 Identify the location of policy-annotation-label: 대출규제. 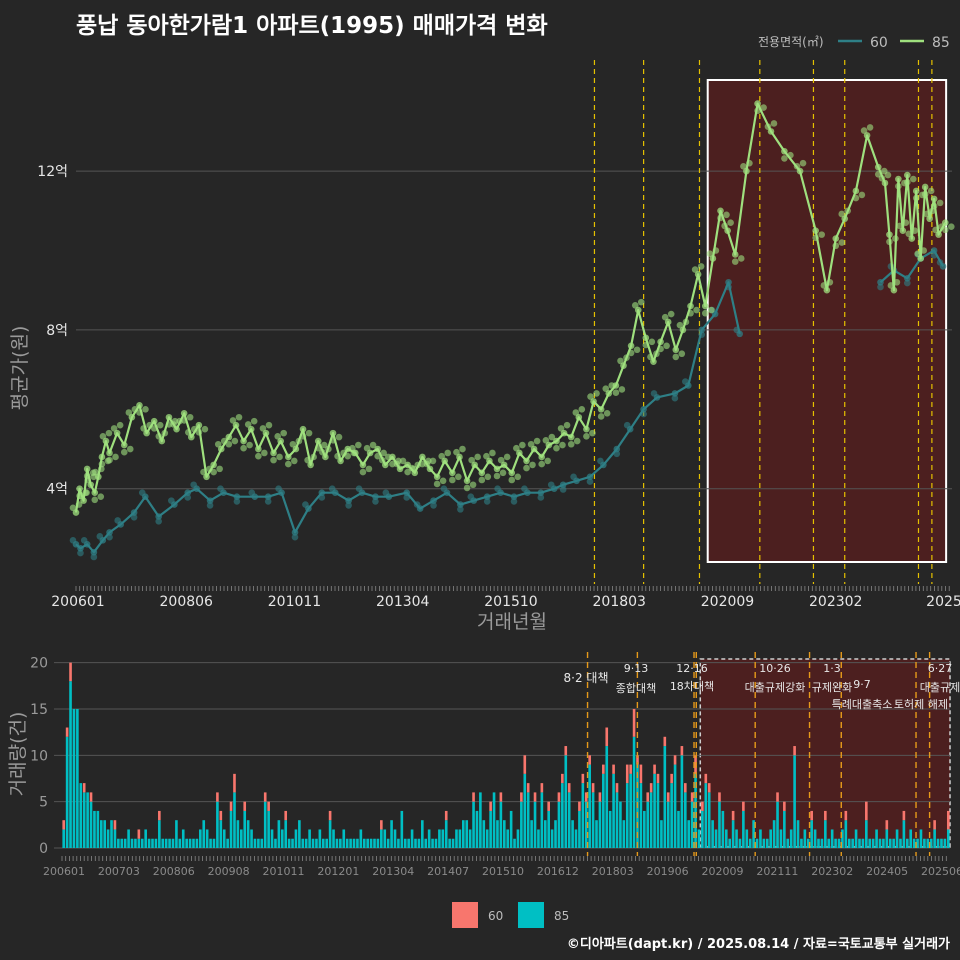
(940, 687).